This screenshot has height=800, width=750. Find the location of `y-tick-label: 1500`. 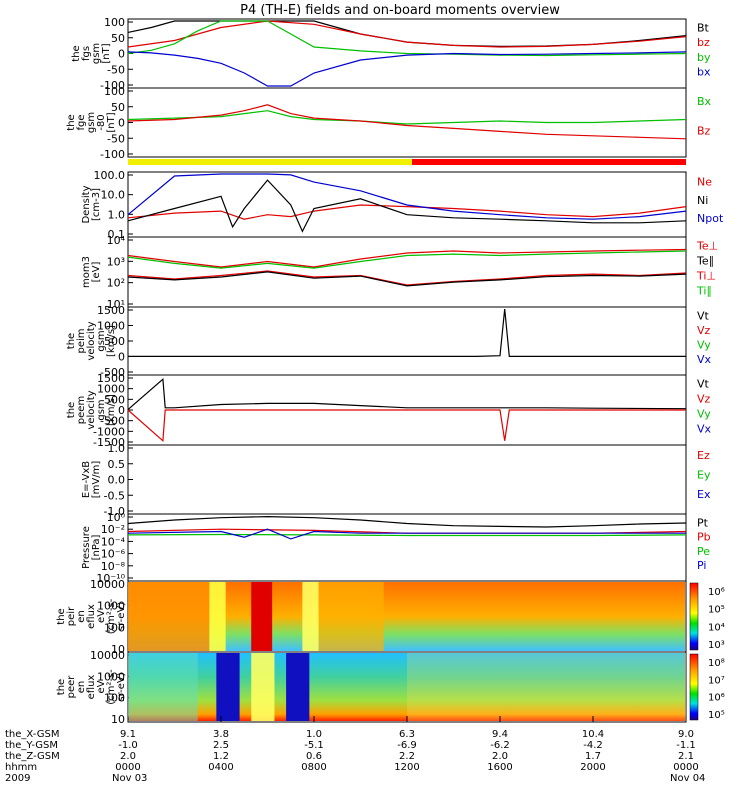

y-tick-label: 1500 is located at coordinates (111, 310).